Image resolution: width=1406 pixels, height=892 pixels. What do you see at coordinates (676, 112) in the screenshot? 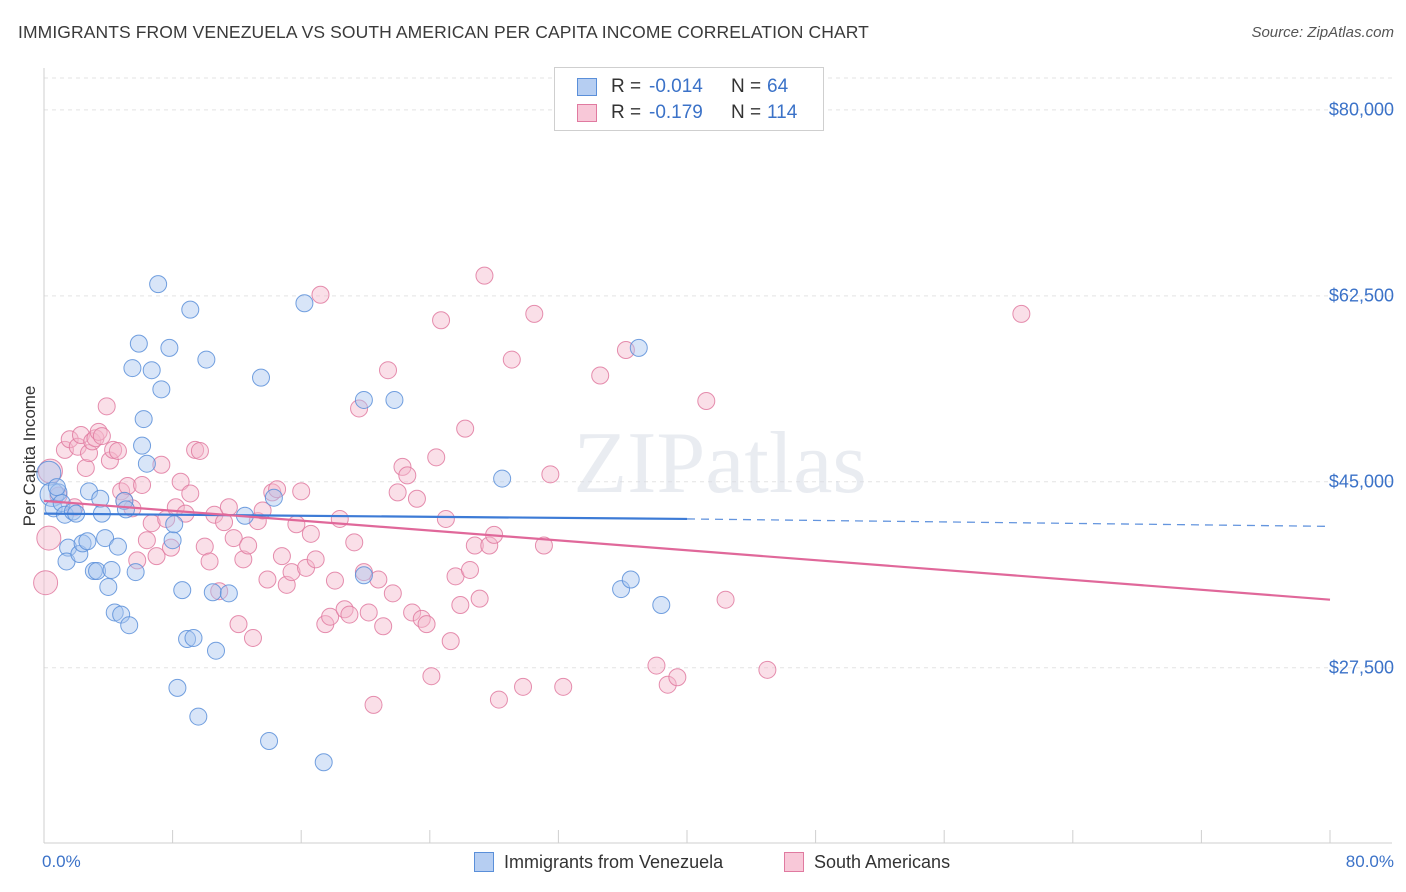
I see `r-value: -0.179` at bounding box center [676, 112].